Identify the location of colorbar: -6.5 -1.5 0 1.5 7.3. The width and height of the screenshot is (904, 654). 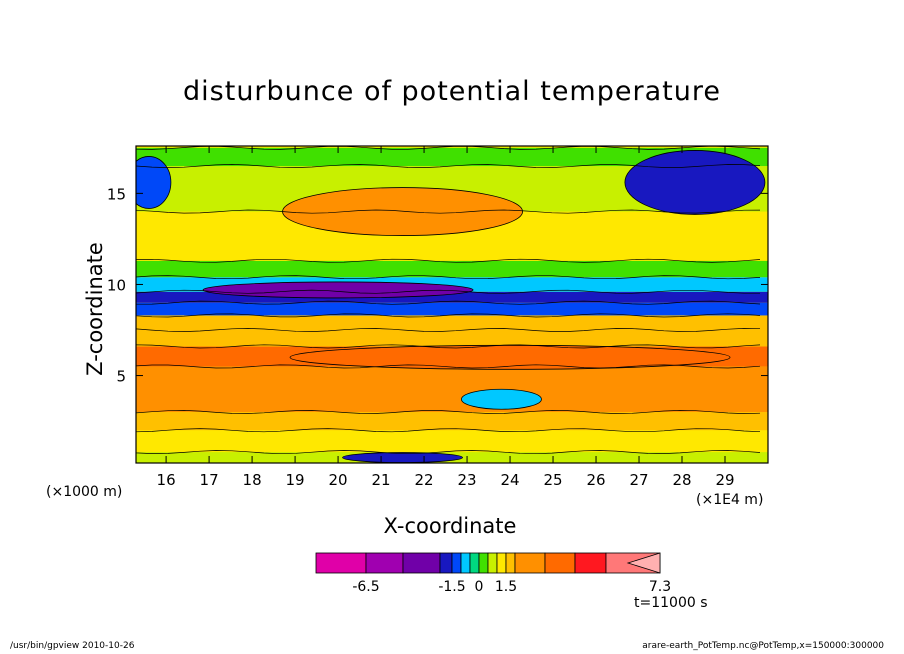
(493, 573).